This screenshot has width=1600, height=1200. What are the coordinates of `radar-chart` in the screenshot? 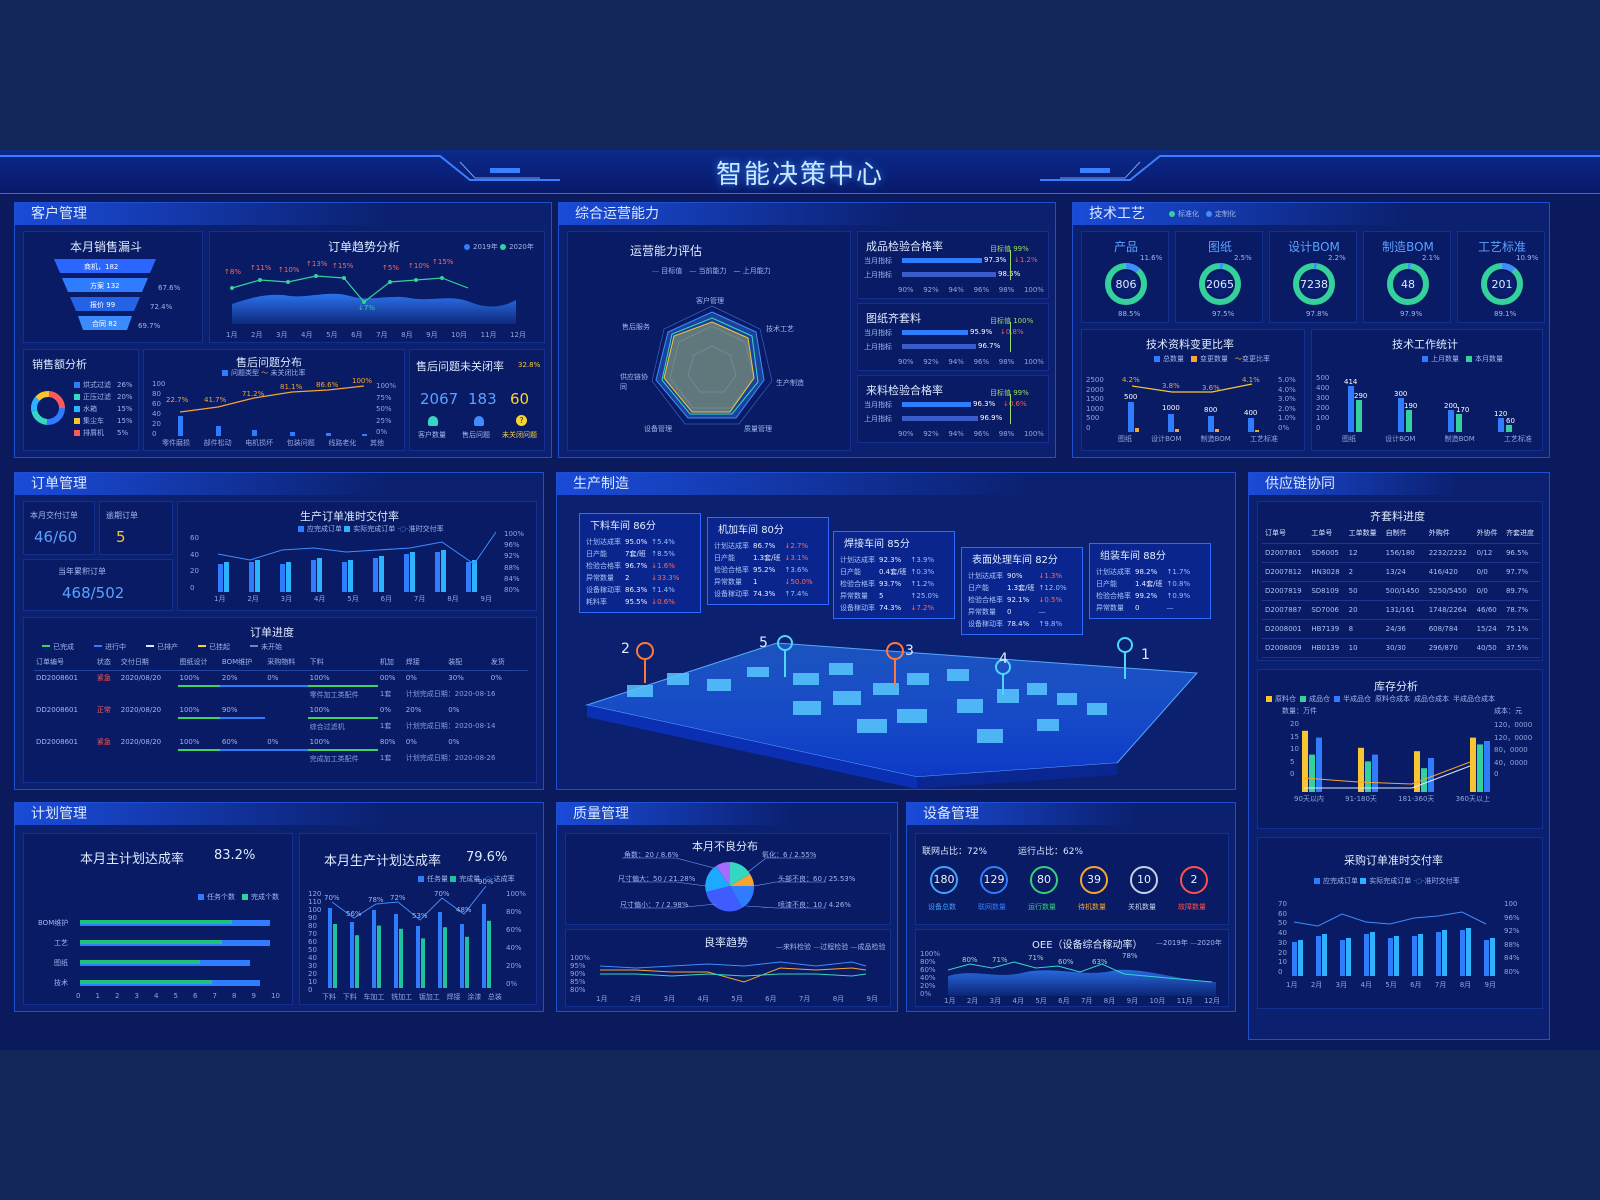 It's located at (712, 365).